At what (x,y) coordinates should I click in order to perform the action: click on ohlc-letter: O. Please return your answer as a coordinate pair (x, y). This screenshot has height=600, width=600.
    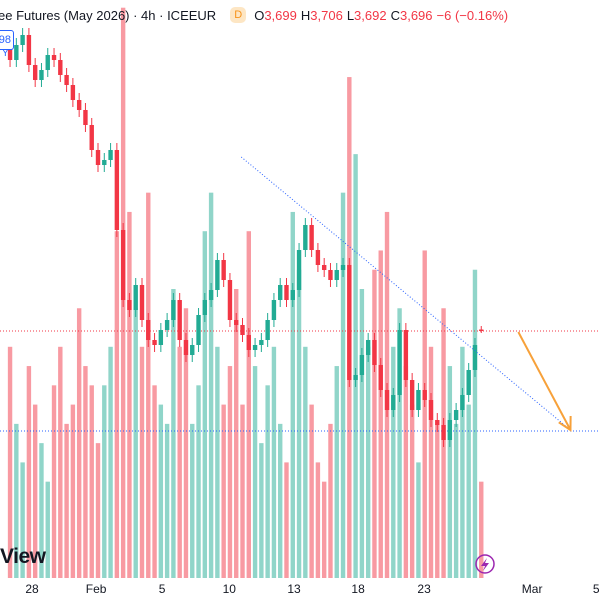
    Looking at the image, I should click on (259, 15).